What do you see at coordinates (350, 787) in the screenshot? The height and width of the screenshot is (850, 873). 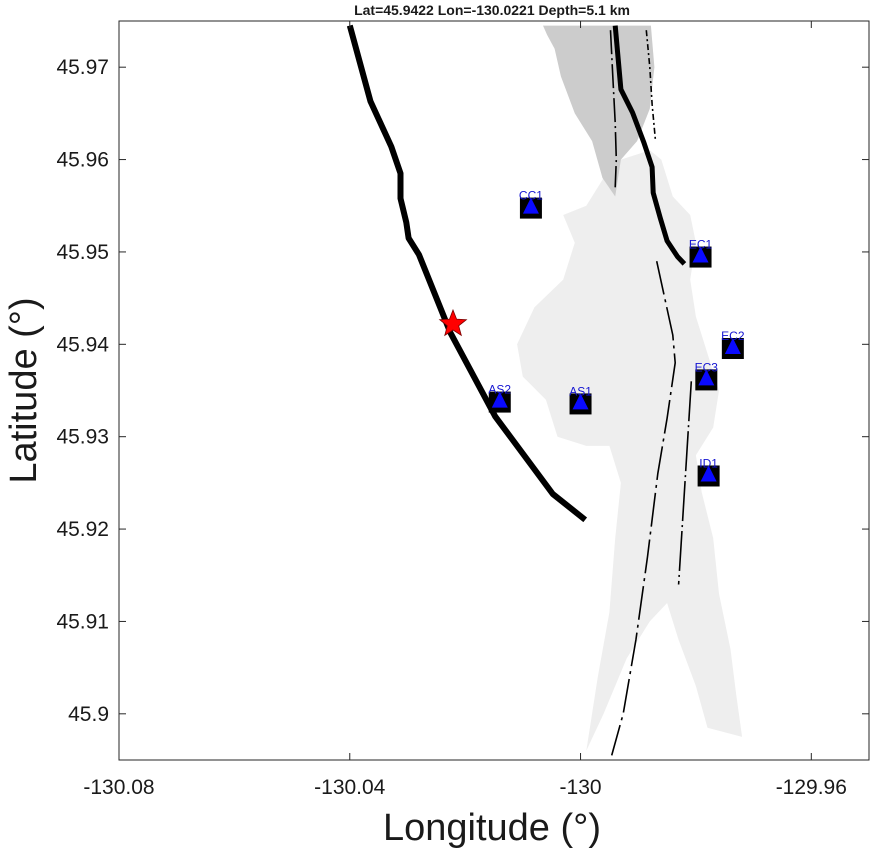 I see `x-tick-label: -130.04` at bounding box center [350, 787].